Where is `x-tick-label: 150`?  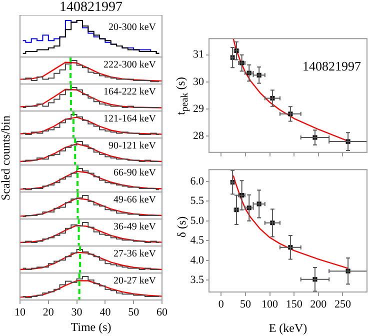 x-tick-label: 150 is located at coordinates (294, 304).